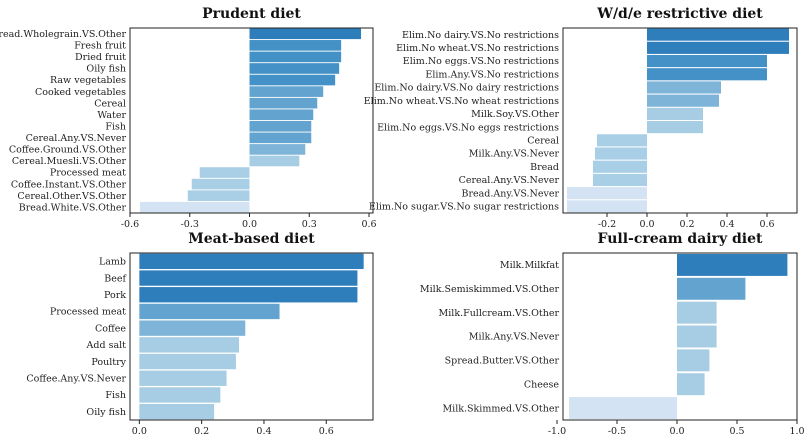 This screenshot has height=439, width=810. Describe the element at coordinates (499, 313) in the screenshot. I see `category-label: Milk.Fullcream.VS.Other` at that location.